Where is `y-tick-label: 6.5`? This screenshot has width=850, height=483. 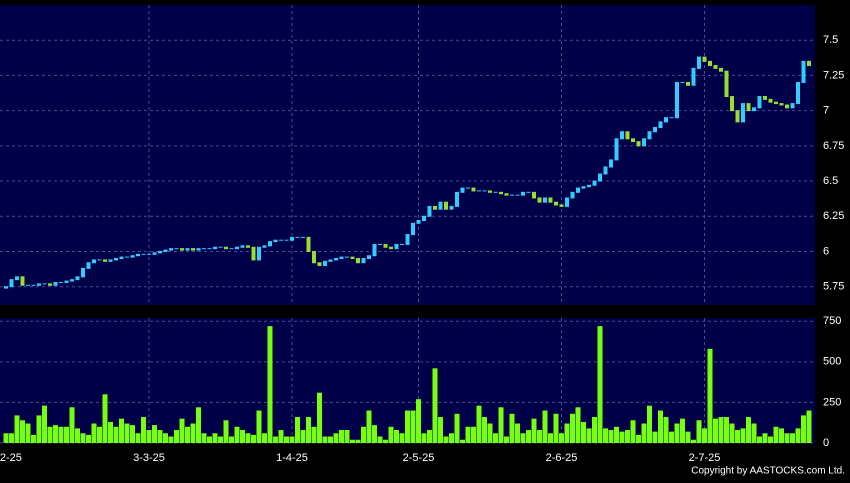
y-tick-label: 6.5 is located at coordinates (830, 181).